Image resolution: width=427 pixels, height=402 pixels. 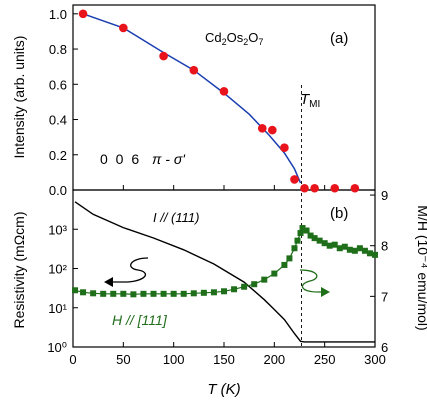 What do you see at coordinates (325, 359) in the screenshot?
I see `x-tick-label: 250` at bounding box center [325, 359].